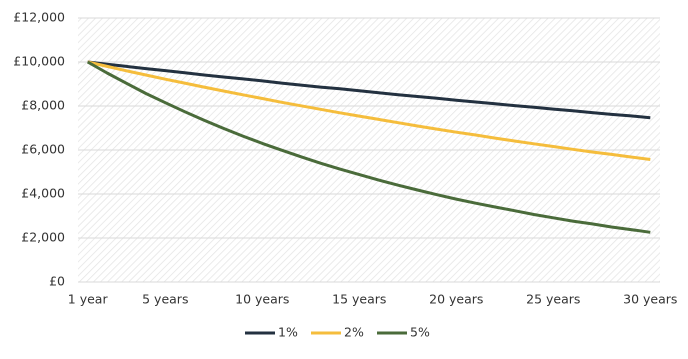 This screenshot has height=359, width=688. What do you see at coordinates (553, 299) in the screenshot?
I see `x-tick-label: 25 years` at bounding box center [553, 299].